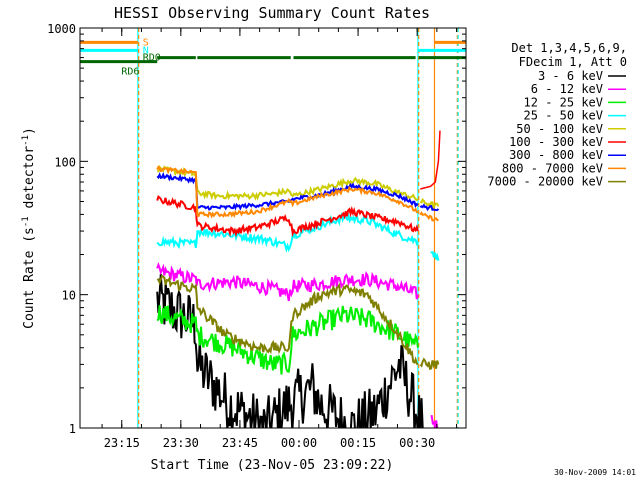 The image size is (640, 480). Describe the element at coordinates (181, 443) in the screenshot. I see `x-tick-label-1: 23:30` at that location.